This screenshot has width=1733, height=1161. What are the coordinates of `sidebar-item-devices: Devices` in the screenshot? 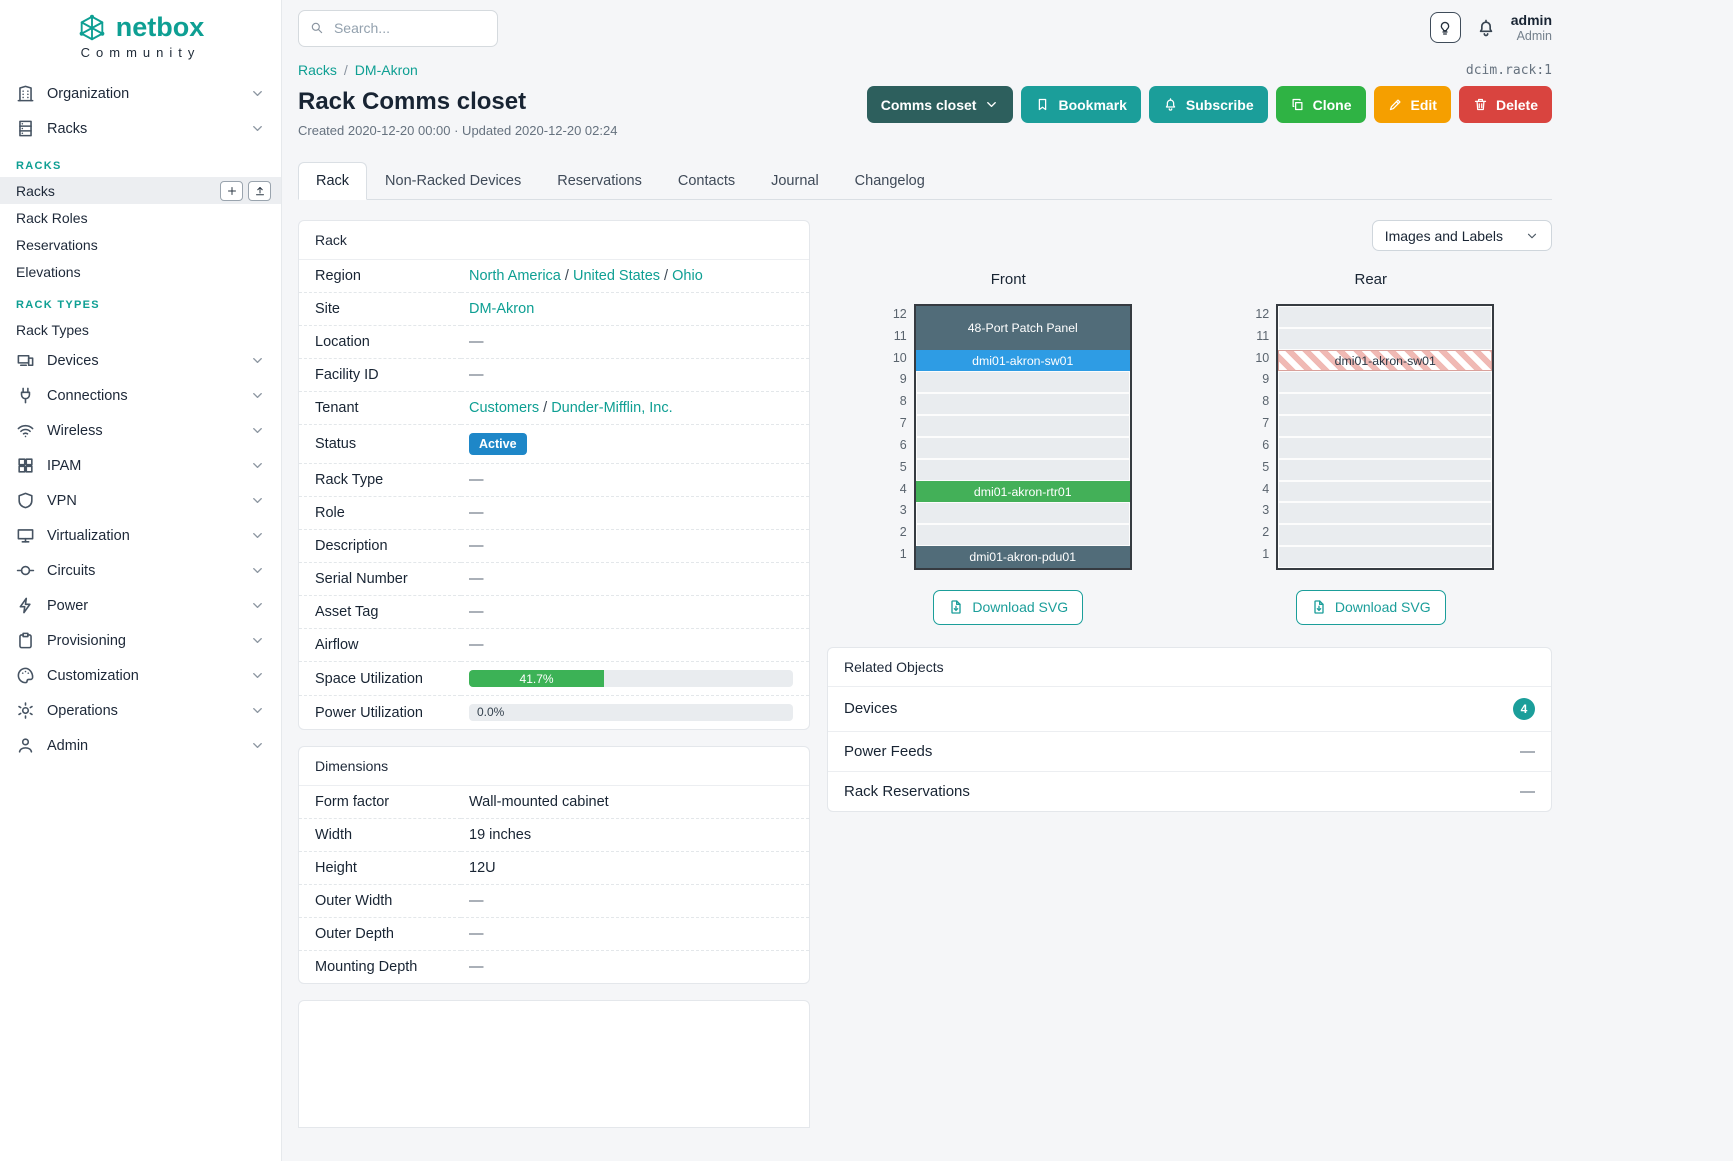 It's located at (140, 360).